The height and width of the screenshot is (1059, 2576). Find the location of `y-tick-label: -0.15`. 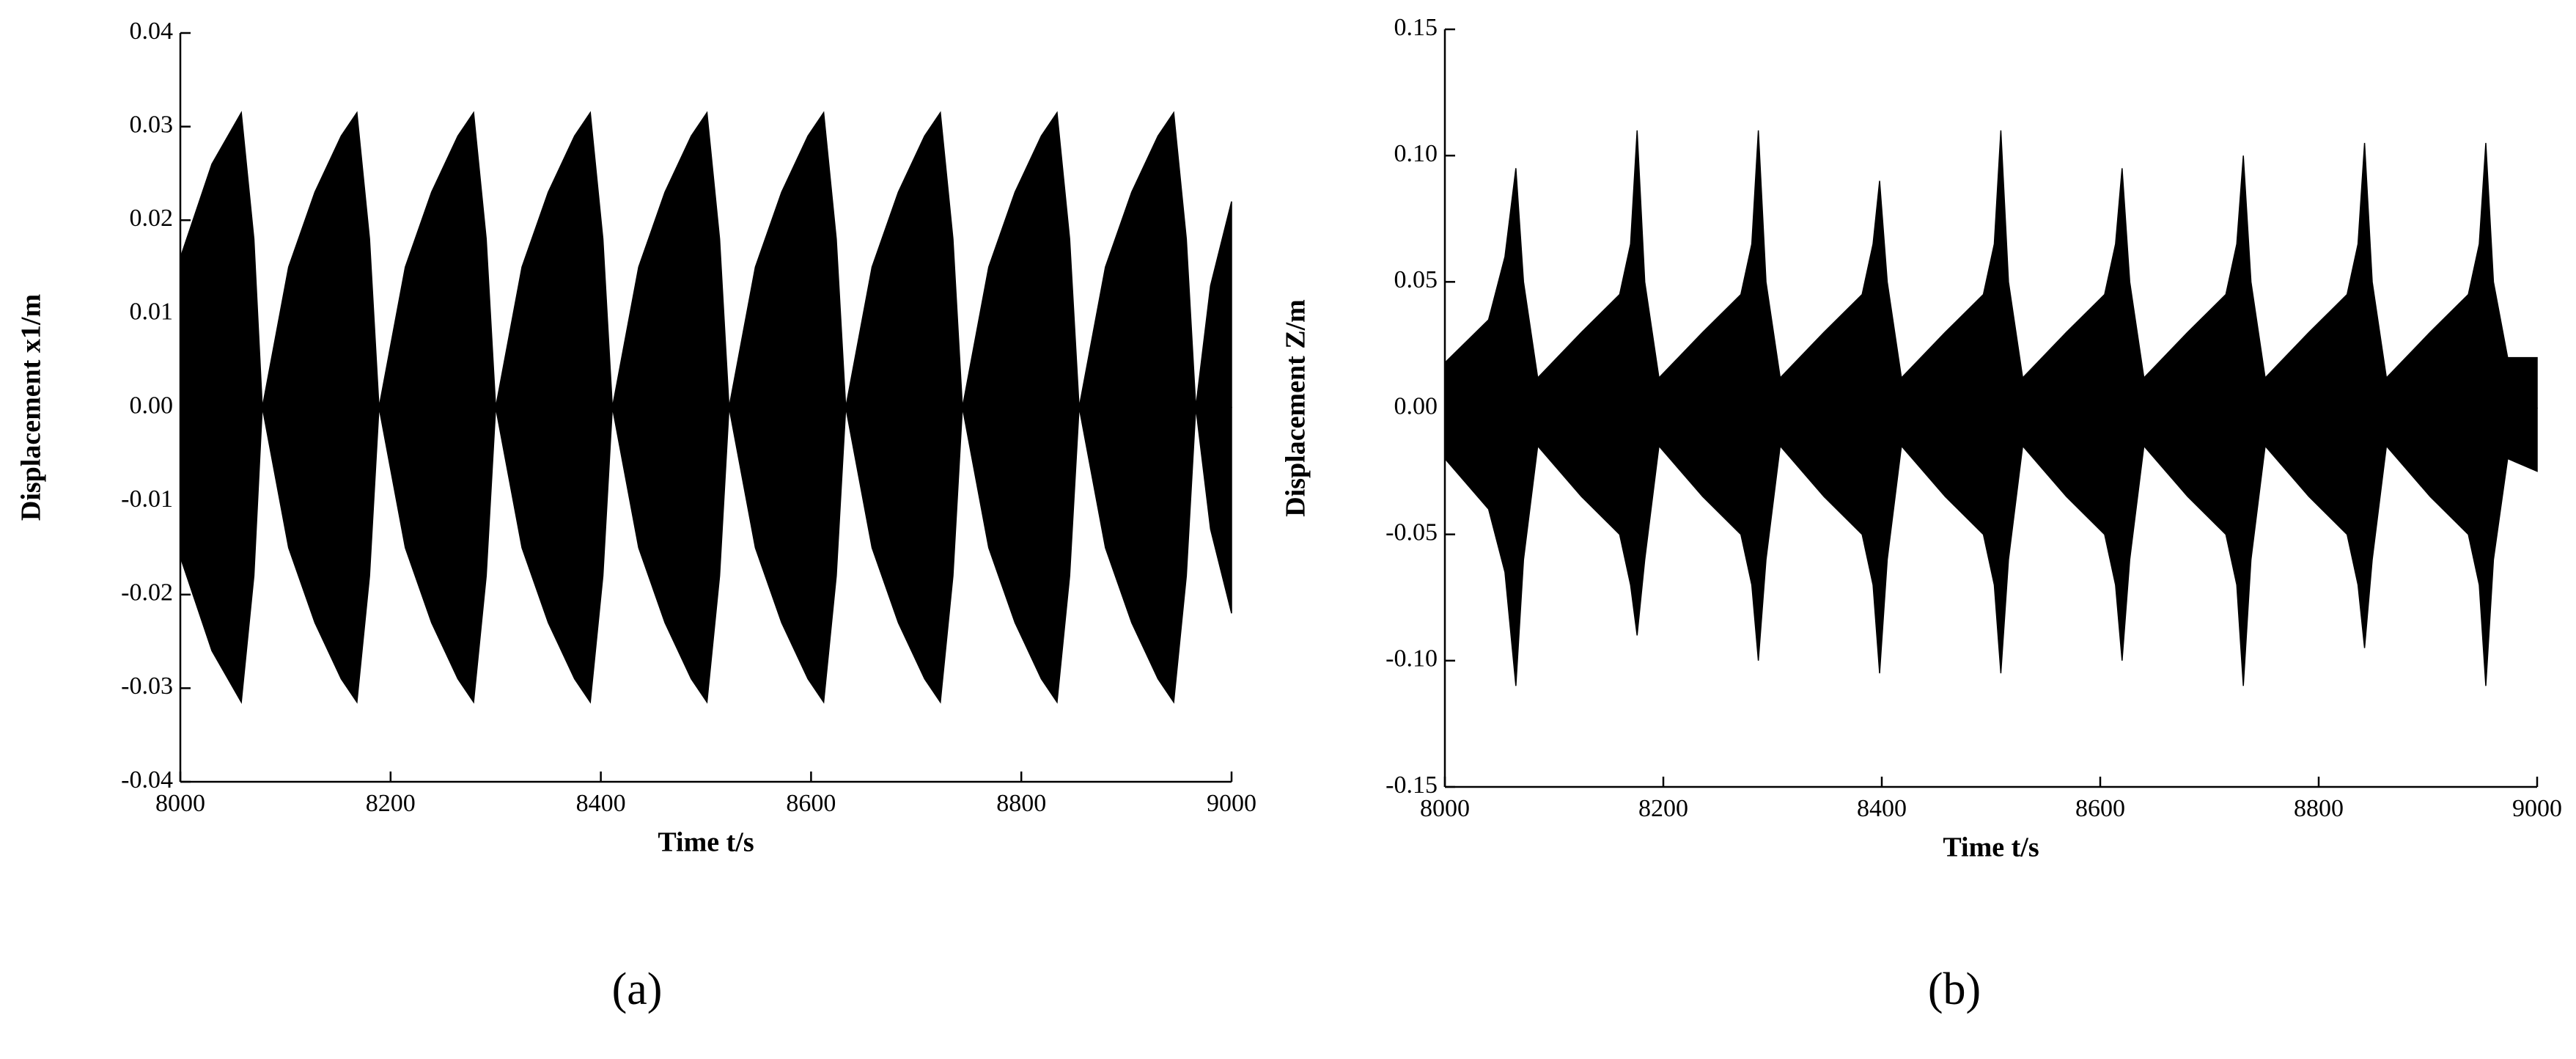

y-tick-label: -0.15 is located at coordinates (1411, 785).